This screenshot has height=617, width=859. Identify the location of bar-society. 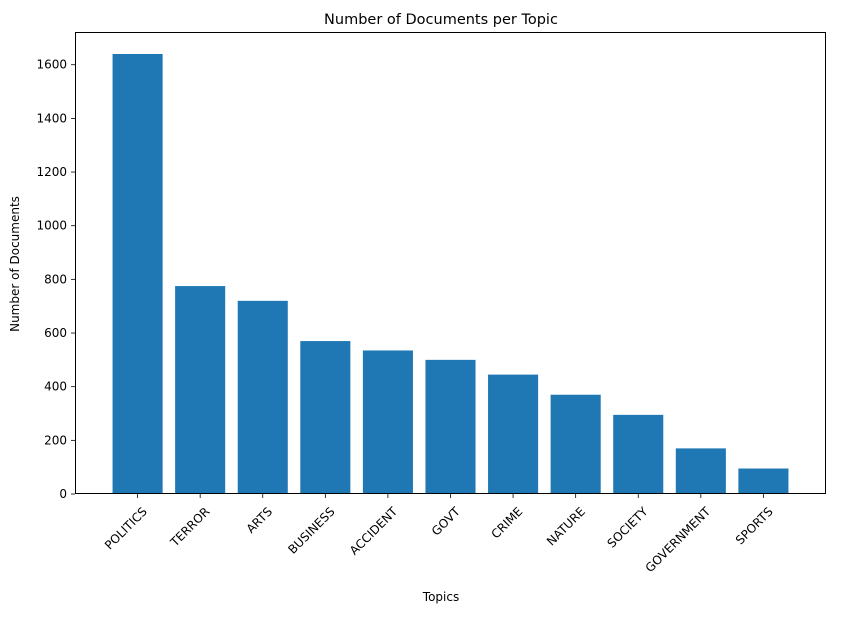
(638, 454).